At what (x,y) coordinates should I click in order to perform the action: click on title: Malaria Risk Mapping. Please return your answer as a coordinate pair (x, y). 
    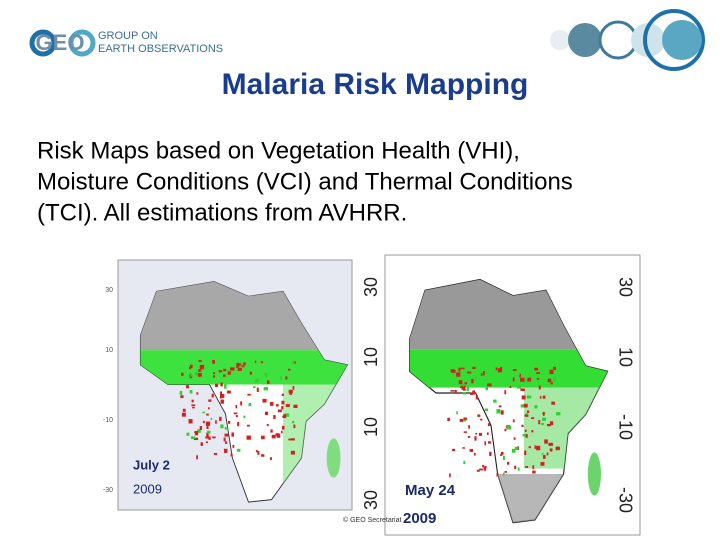
    Looking at the image, I should click on (375, 84).